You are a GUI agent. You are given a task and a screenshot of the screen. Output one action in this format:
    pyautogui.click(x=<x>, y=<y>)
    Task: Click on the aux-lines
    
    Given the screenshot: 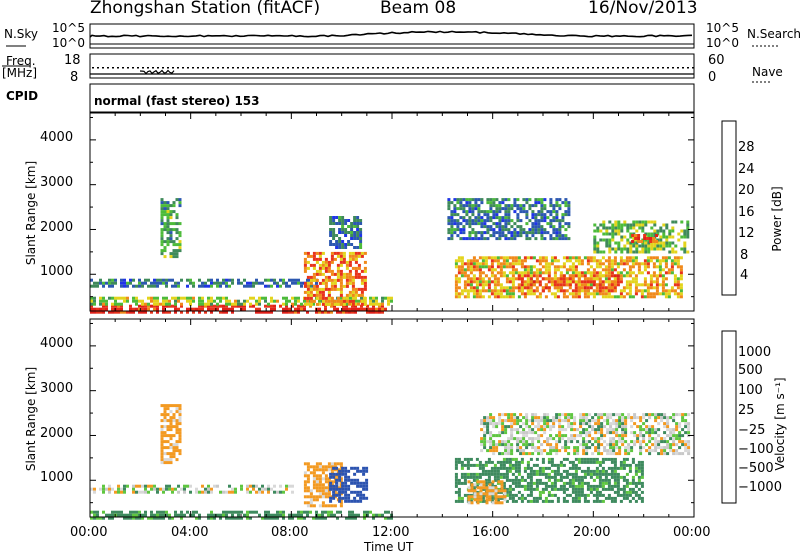 What is the action you would take?
    pyautogui.click(x=390, y=56)
    